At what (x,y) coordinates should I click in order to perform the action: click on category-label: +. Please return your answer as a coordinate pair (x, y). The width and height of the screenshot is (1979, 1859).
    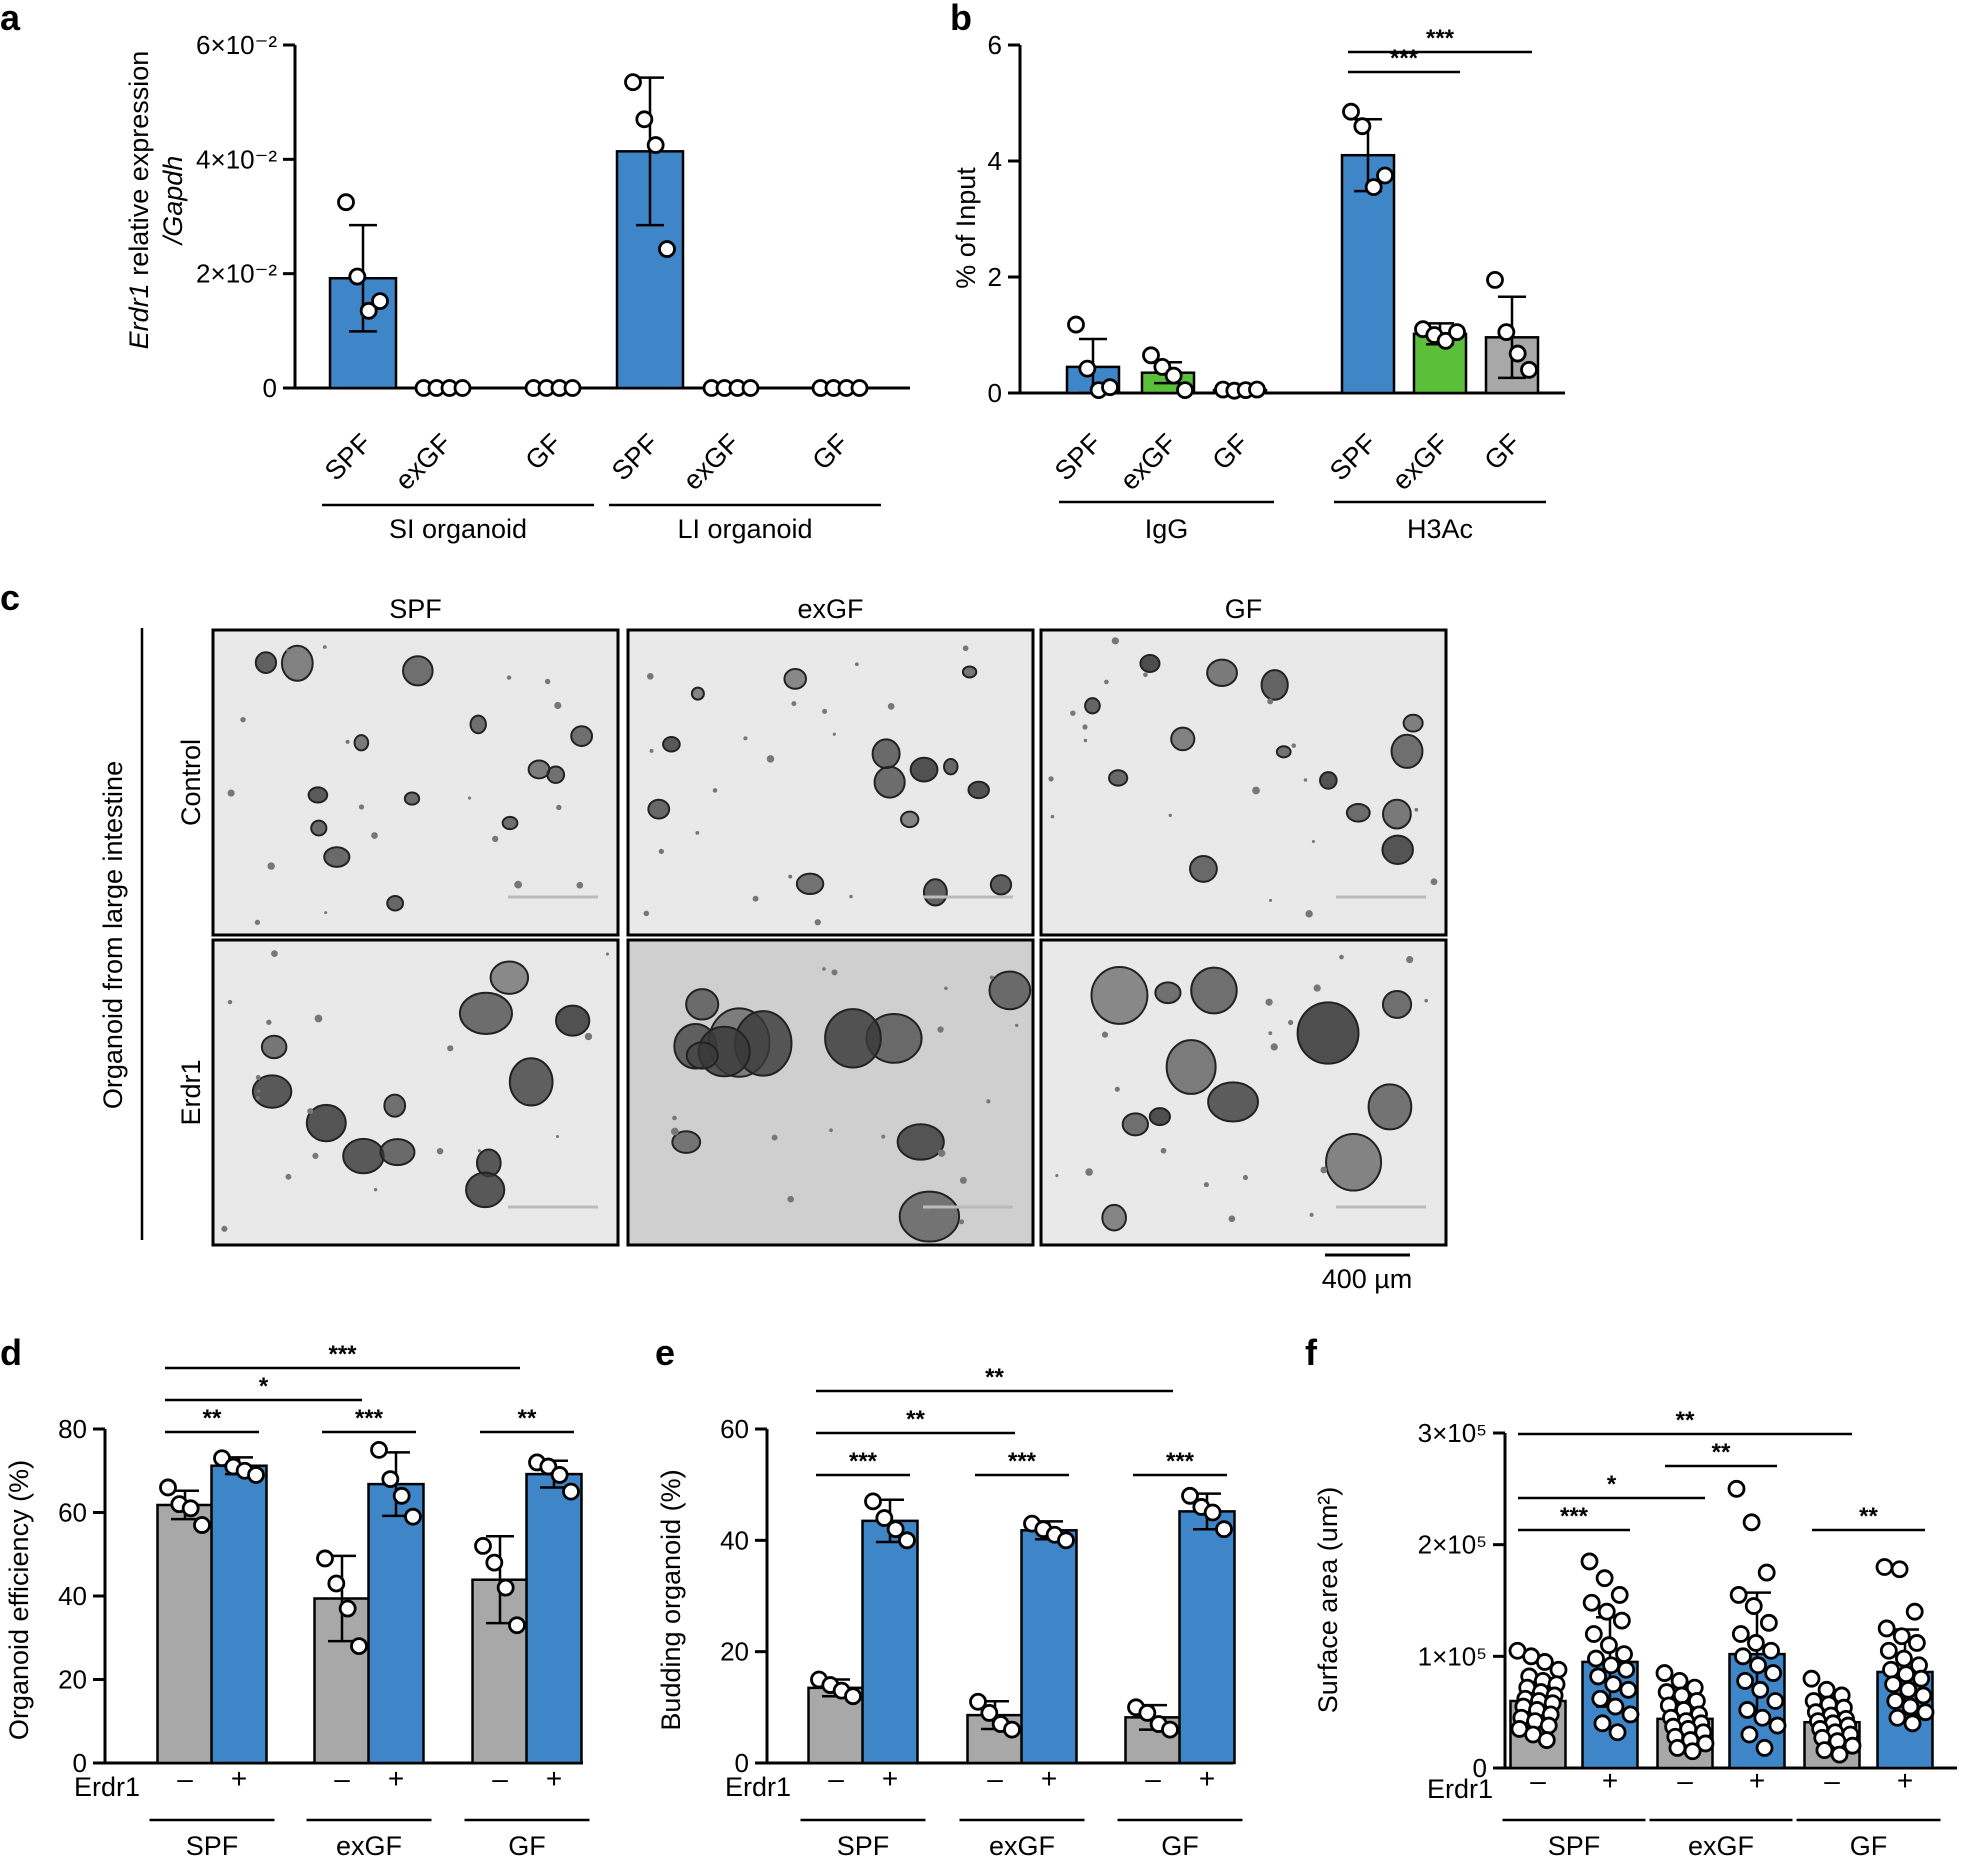
    Looking at the image, I should click on (239, 1778).